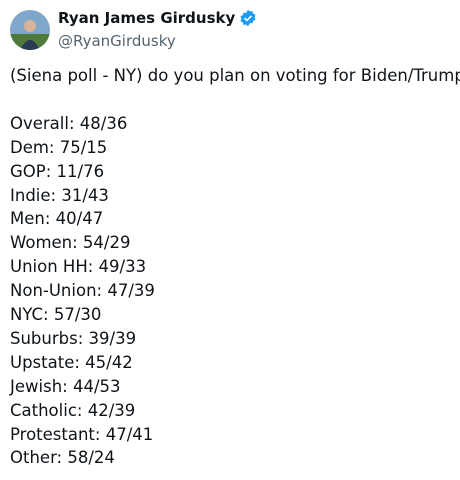 The image size is (460, 480). I want to click on poll-line: Non-Union: 47/39, so click(82, 291).